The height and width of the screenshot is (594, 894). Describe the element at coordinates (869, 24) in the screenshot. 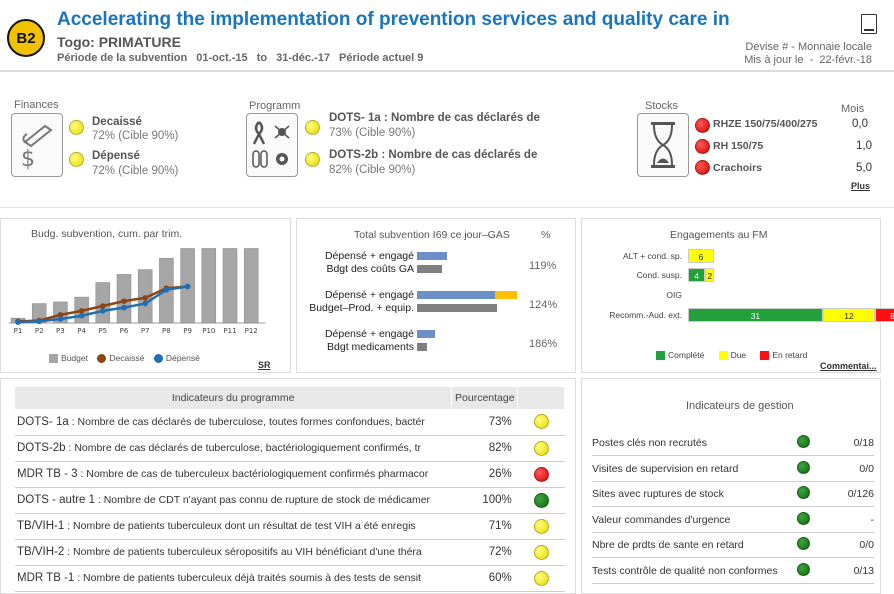

I see `pdf-export-icon` at that location.